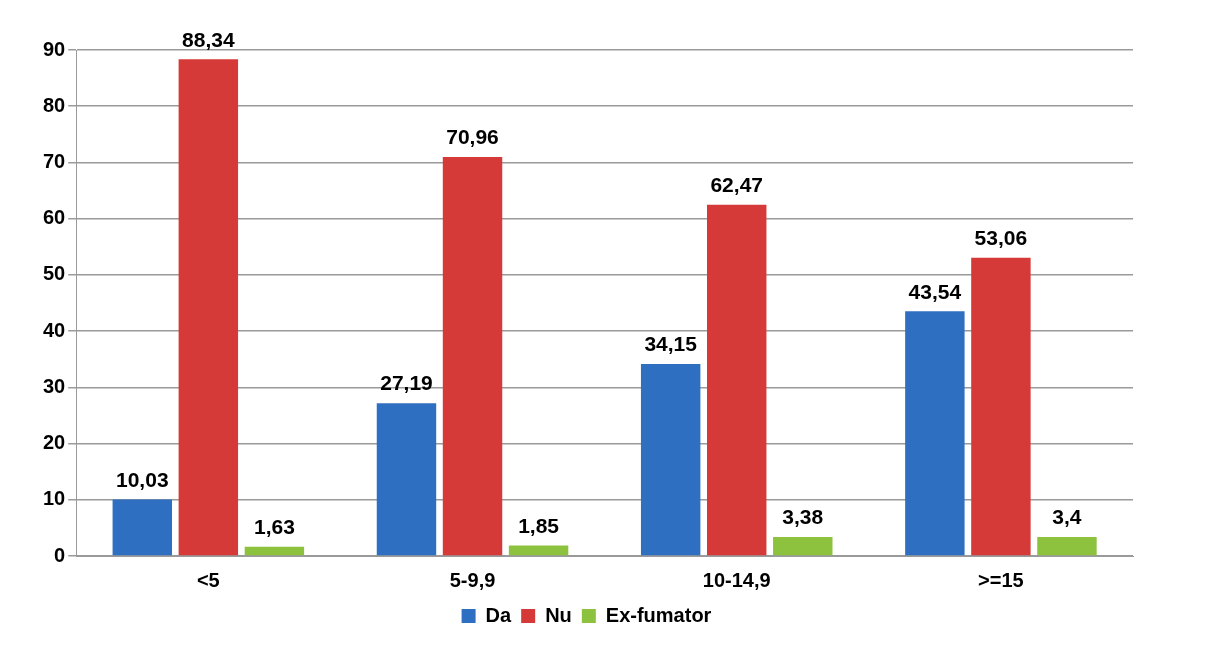  Describe the element at coordinates (736, 185) in the screenshot. I see `data-label: 62,47` at that location.